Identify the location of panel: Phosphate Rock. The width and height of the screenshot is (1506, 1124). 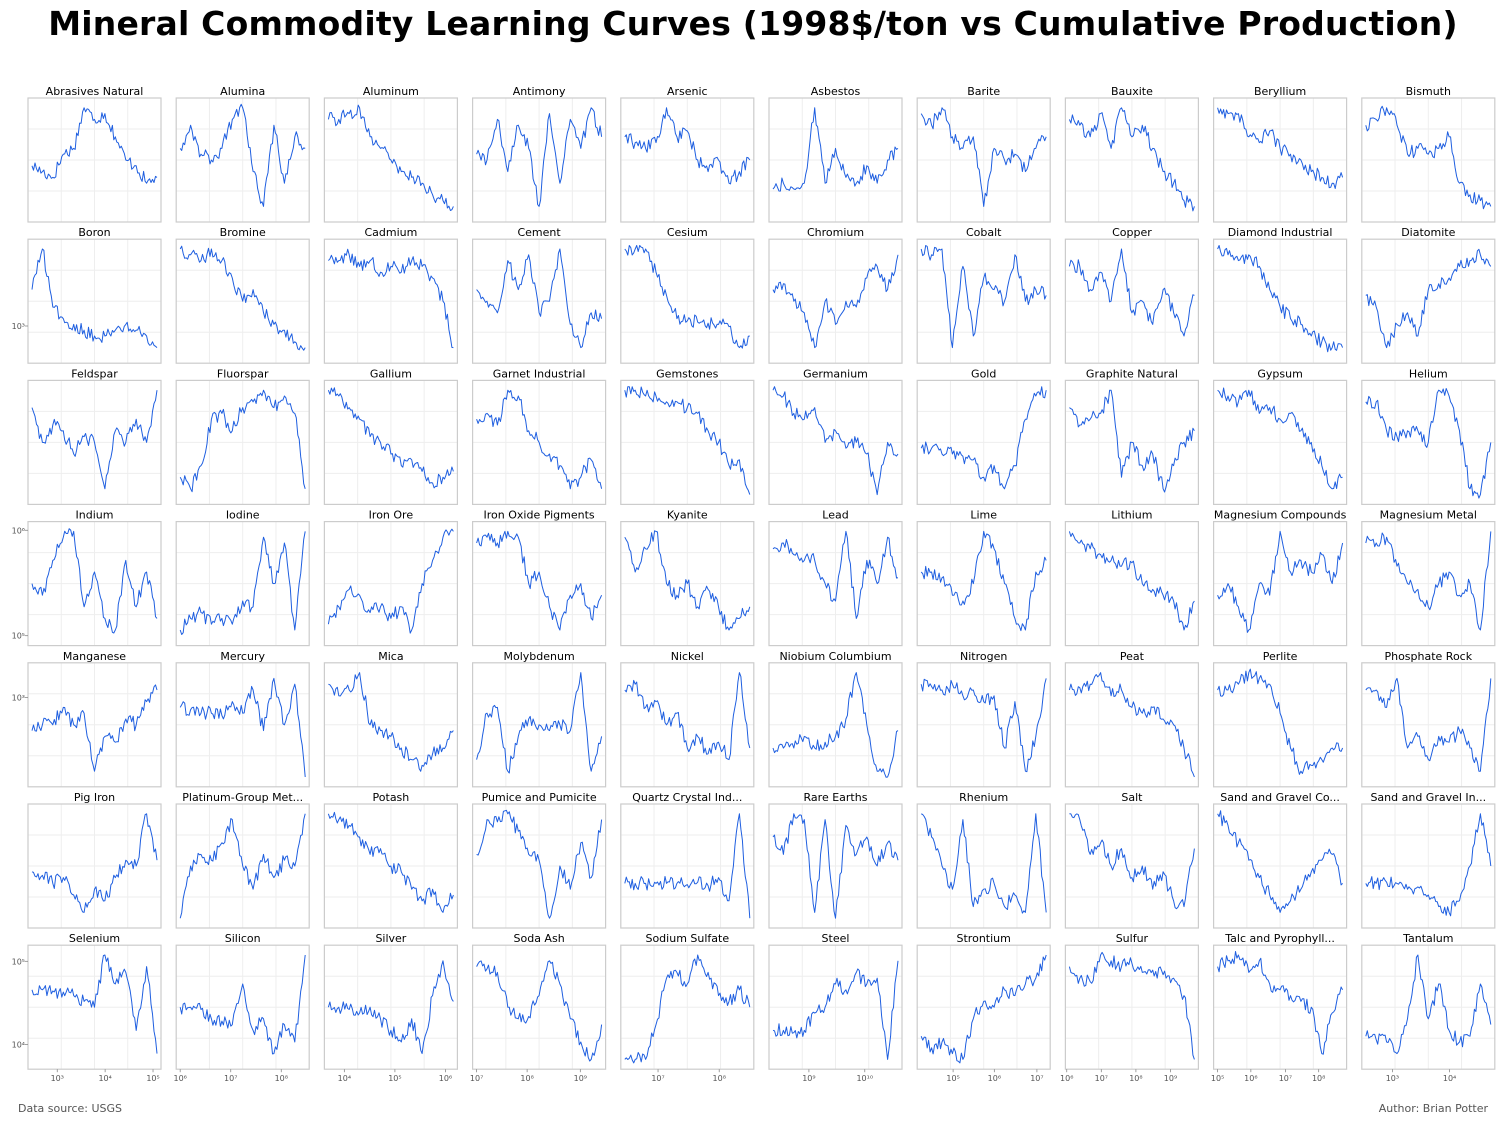
(1428, 719).